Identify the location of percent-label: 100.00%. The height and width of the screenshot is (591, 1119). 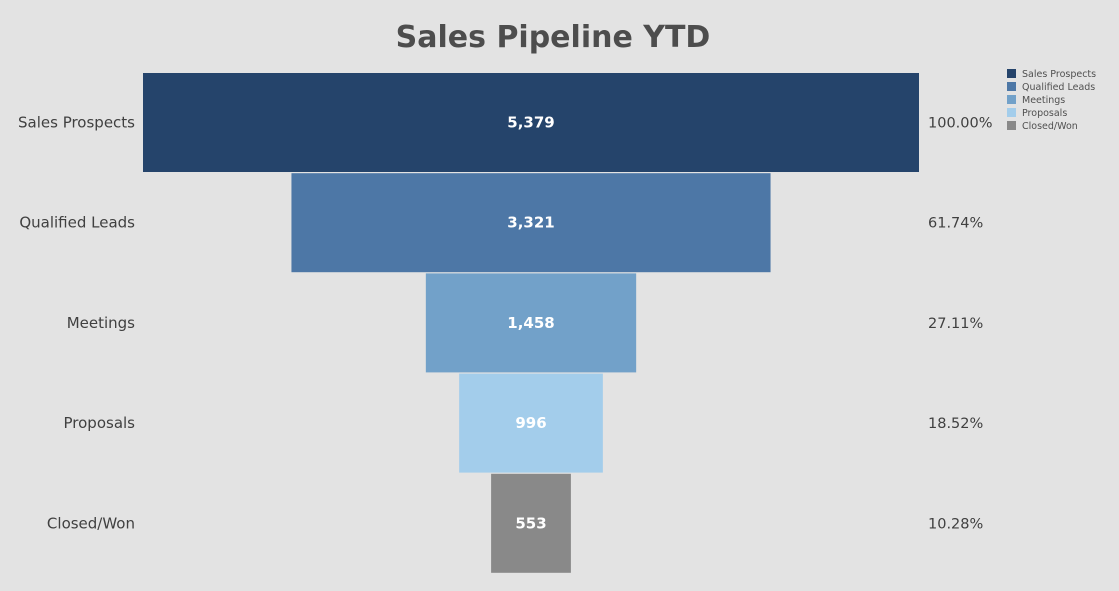
(960, 124).